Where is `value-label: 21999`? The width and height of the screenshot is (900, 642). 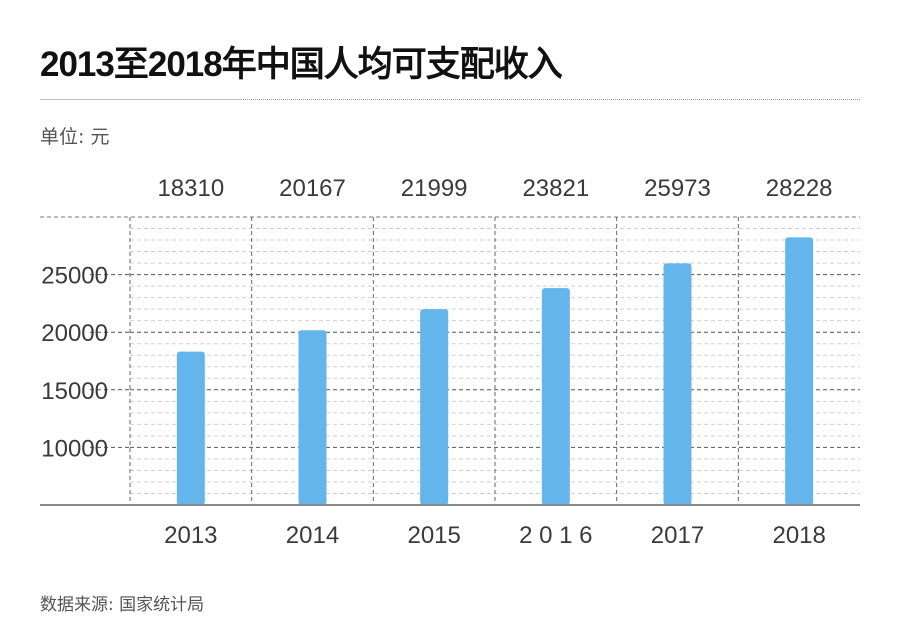
value-label: 21999 is located at coordinates (434, 188).